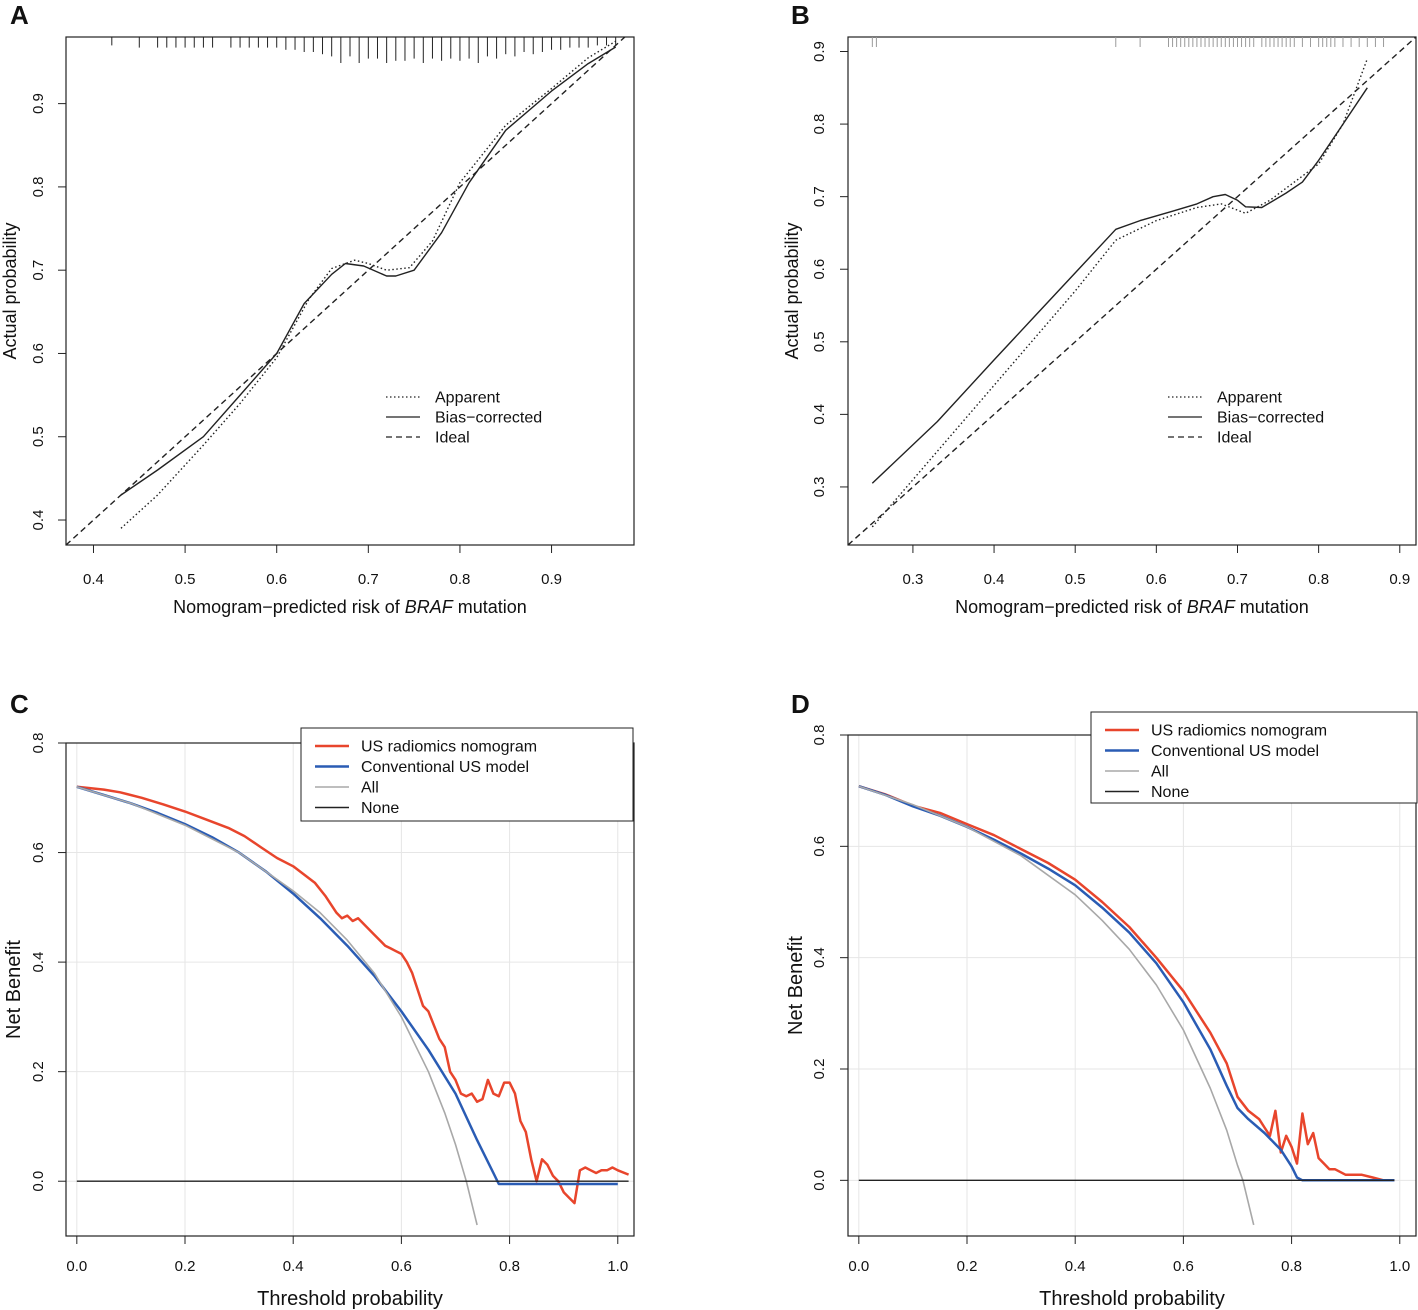  What do you see at coordinates (796, 985) in the screenshot?
I see `y-axis-title: Net Benefit` at bounding box center [796, 985].